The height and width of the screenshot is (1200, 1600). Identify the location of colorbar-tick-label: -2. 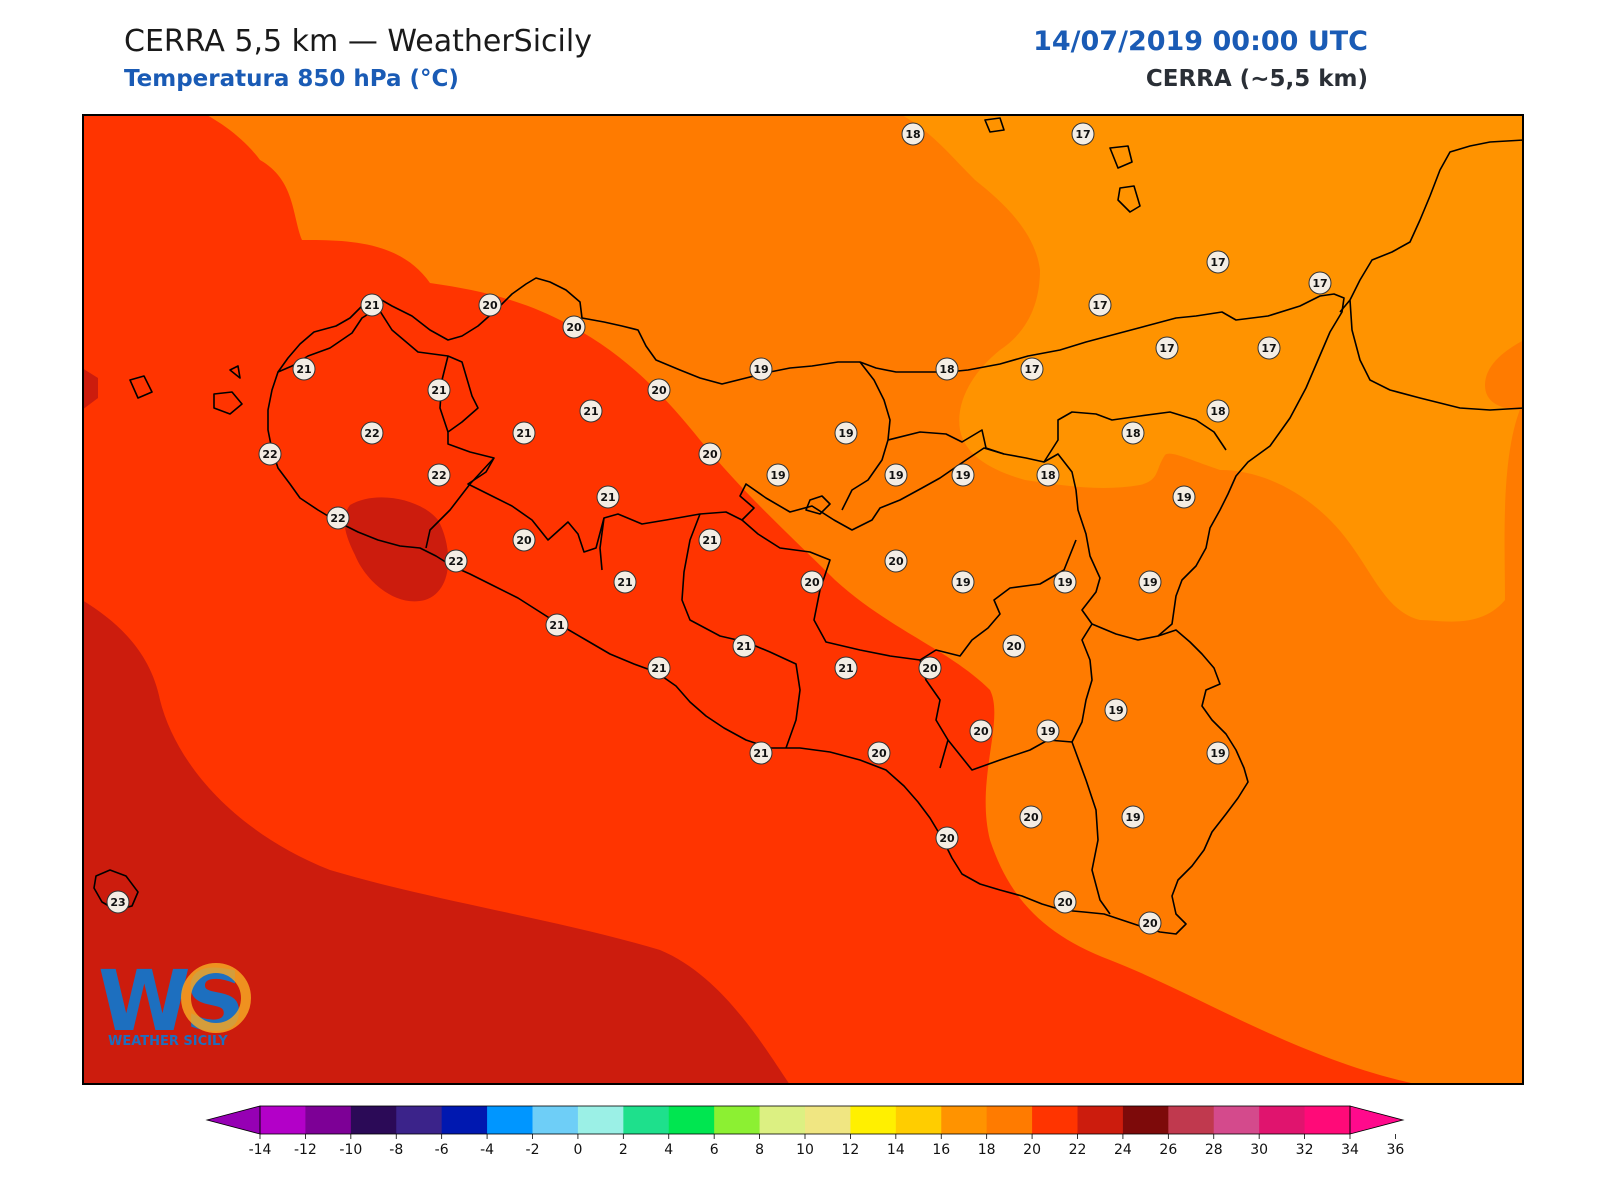
(533, 1150).